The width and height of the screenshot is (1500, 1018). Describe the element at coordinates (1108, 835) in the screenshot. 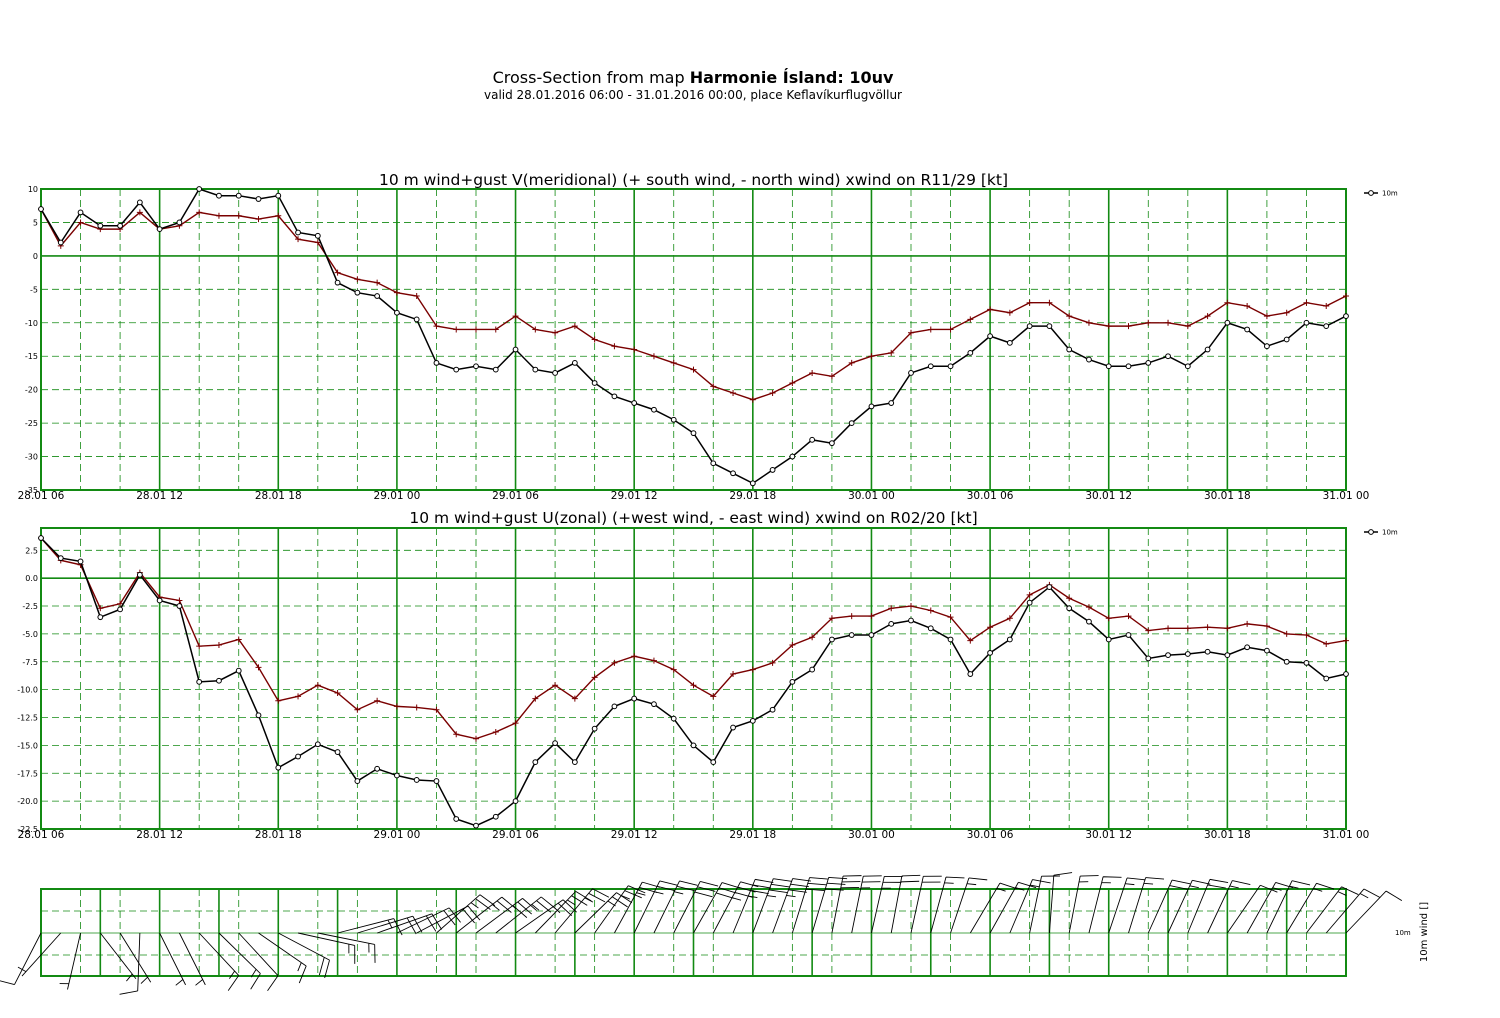

I see `x-tick-label: 30.01 12` at that location.